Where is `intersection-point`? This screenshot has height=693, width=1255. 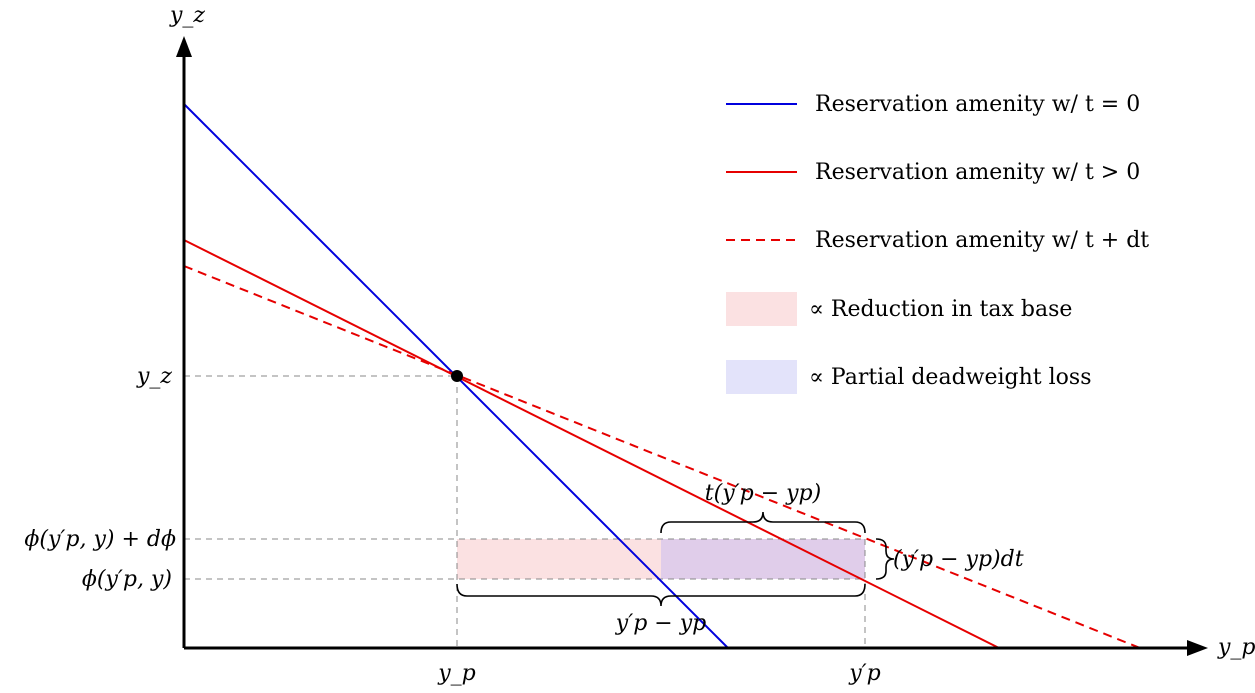 intersection-point is located at coordinates (457, 376).